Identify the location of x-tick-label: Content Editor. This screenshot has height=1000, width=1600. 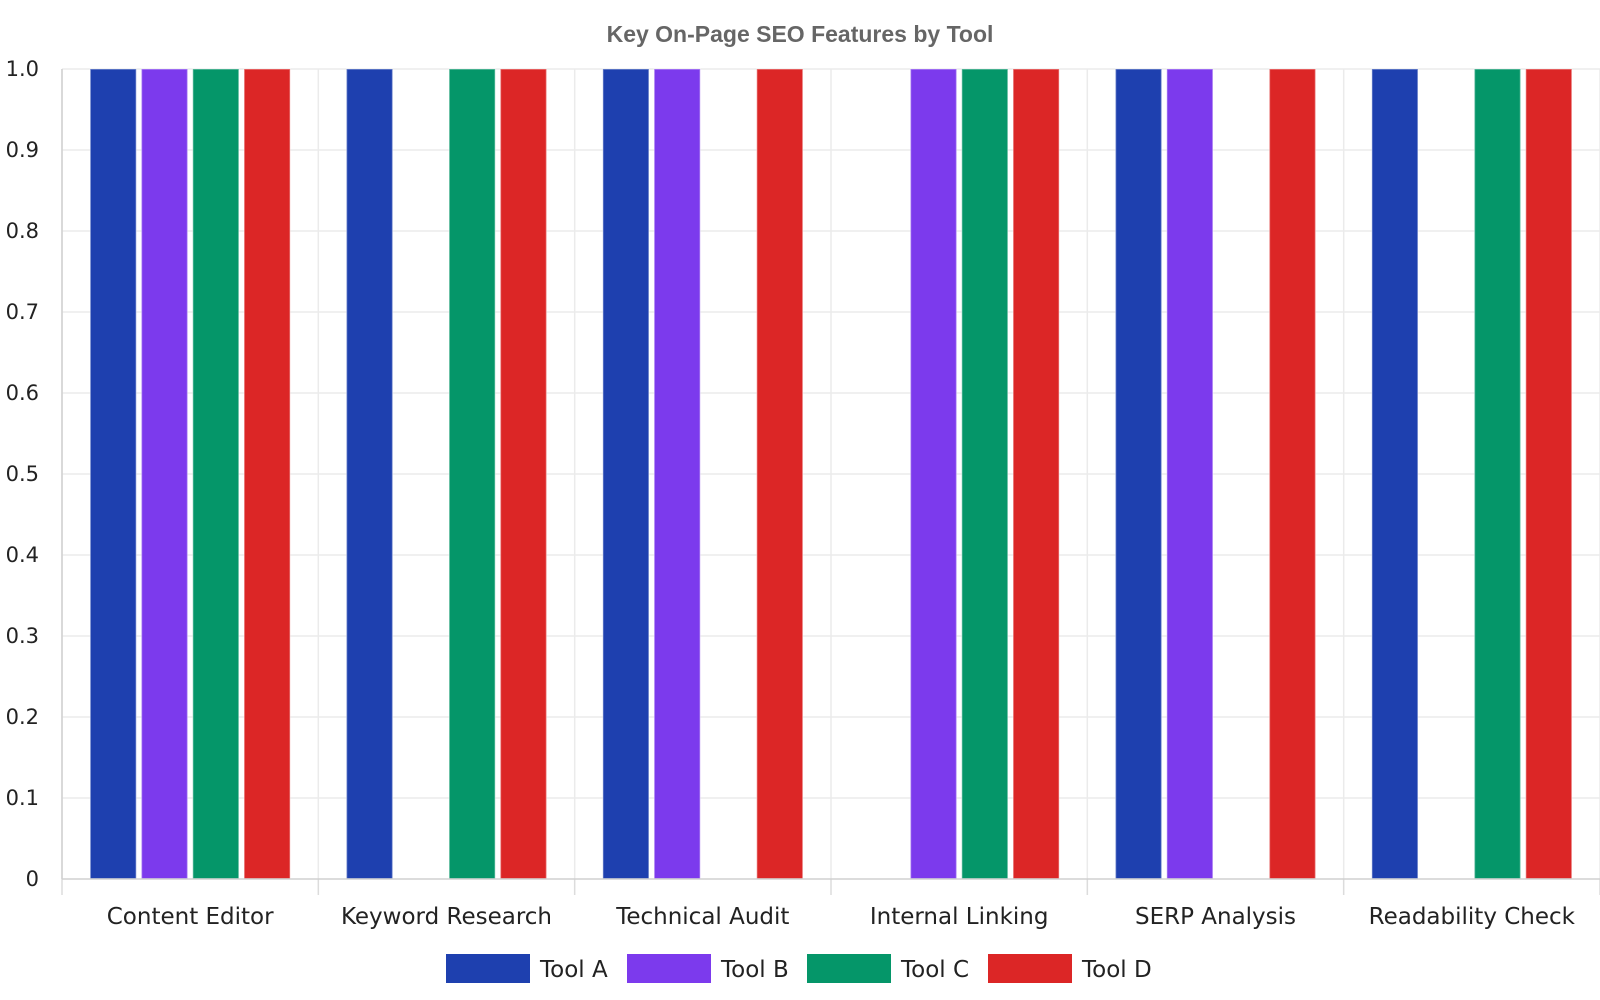
(190, 917).